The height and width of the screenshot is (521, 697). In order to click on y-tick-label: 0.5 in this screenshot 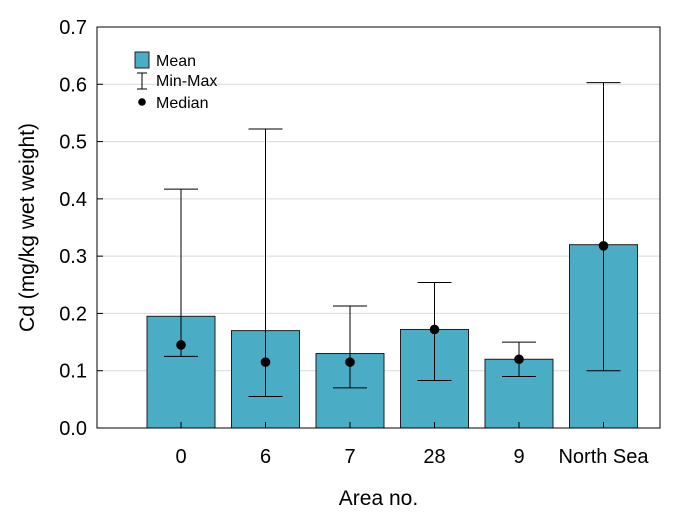, I will do `click(73, 143)`.